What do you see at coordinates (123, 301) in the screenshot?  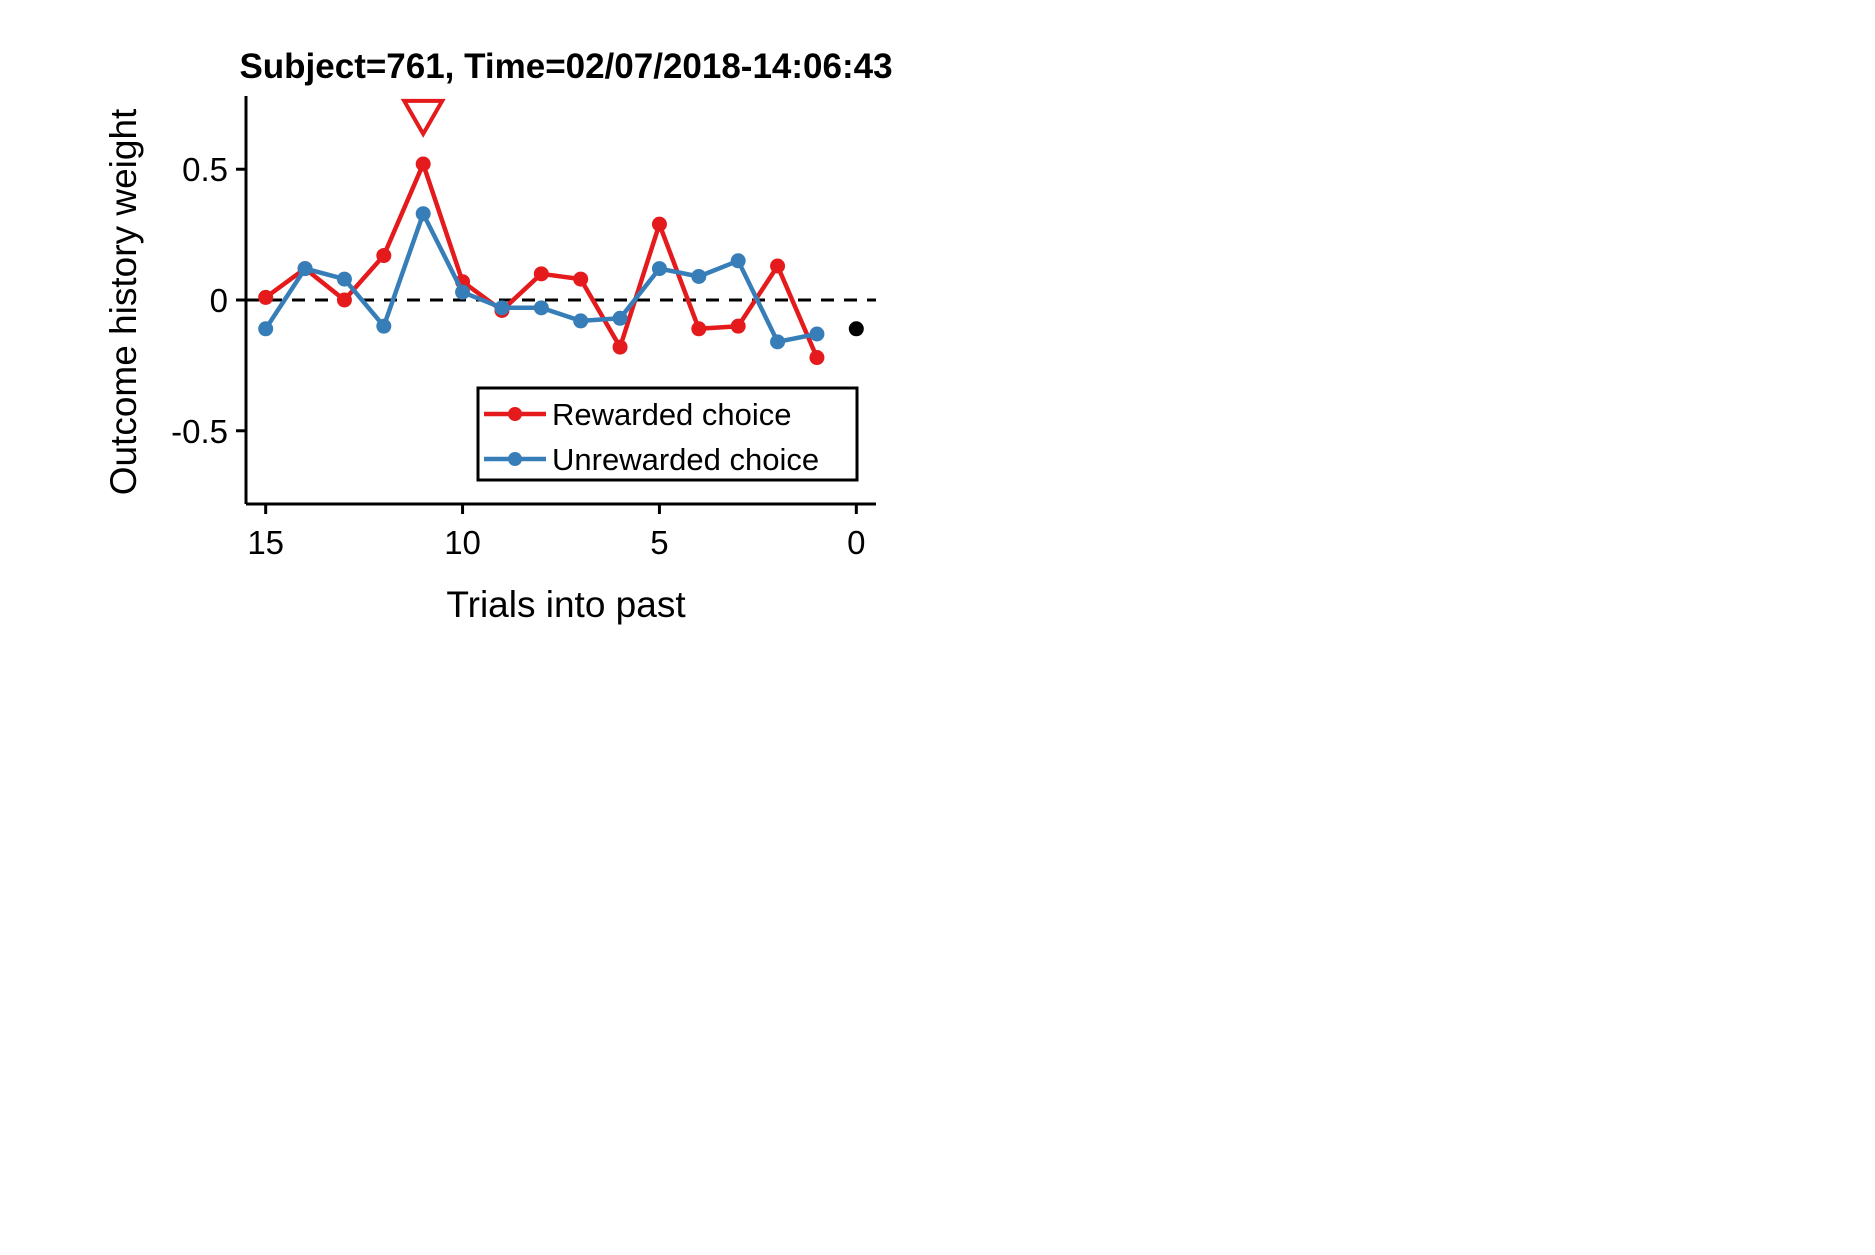 I see `y-axis-label: Outcome history weight` at bounding box center [123, 301].